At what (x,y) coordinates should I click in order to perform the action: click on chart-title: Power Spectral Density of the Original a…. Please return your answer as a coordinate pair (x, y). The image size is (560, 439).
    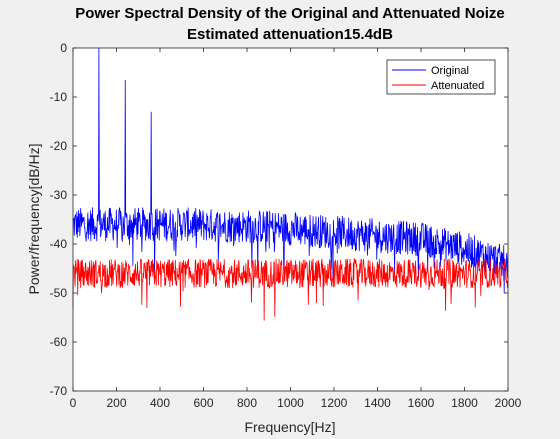
    Looking at the image, I should click on (290, 13).